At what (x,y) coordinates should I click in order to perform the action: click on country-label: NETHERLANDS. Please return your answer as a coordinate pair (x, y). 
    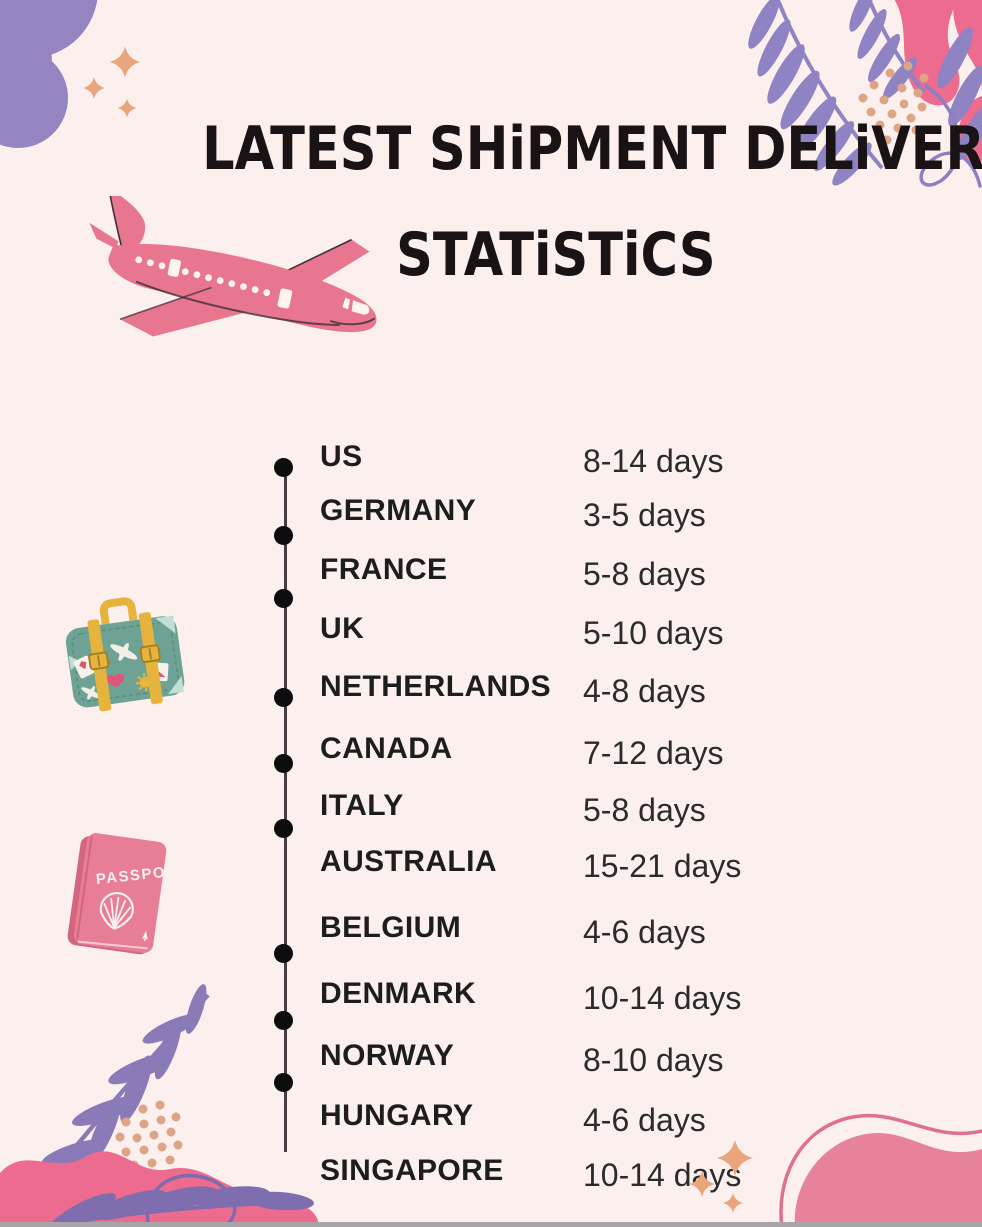
    Looking at the image, I should click on (436, 686).